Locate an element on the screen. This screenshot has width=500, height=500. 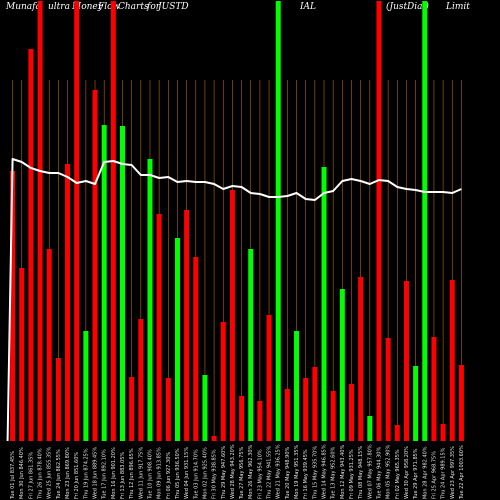
title-word: Money is located at coordinates (87, 7).